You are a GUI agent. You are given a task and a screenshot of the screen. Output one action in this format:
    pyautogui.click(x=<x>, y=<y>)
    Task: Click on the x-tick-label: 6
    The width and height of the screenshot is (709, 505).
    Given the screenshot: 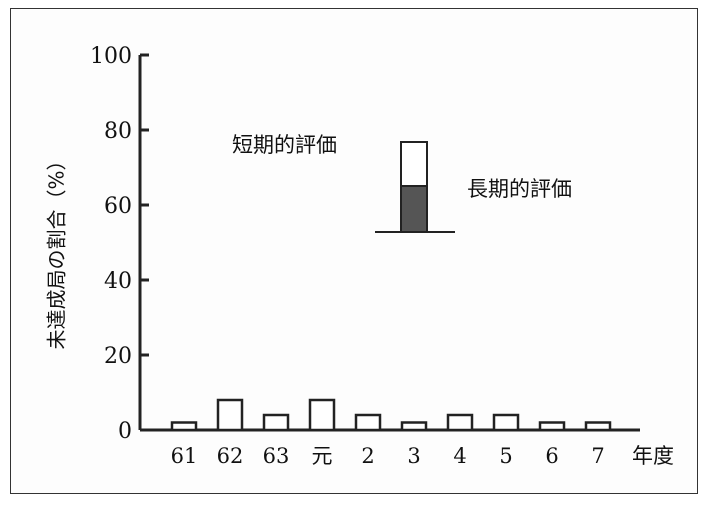 What is the action you would take?
    pyautogui.click(x=551, y=456)
    